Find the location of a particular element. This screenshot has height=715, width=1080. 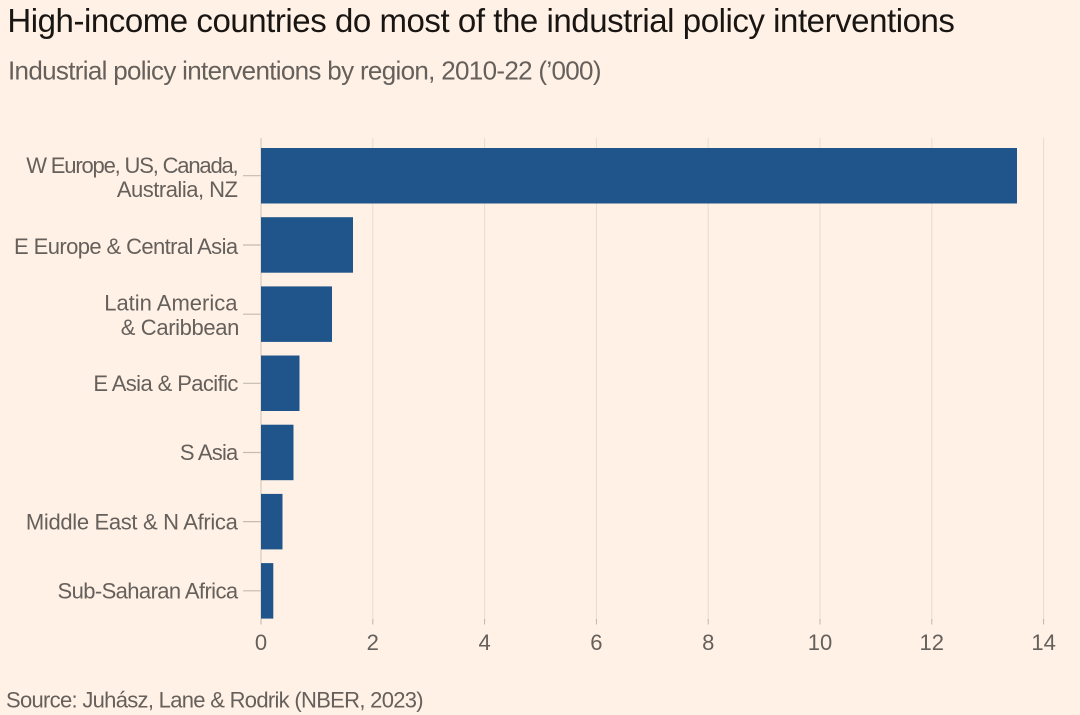

svg-text: Middle East & N Africa is located at coordinates (132, 521).